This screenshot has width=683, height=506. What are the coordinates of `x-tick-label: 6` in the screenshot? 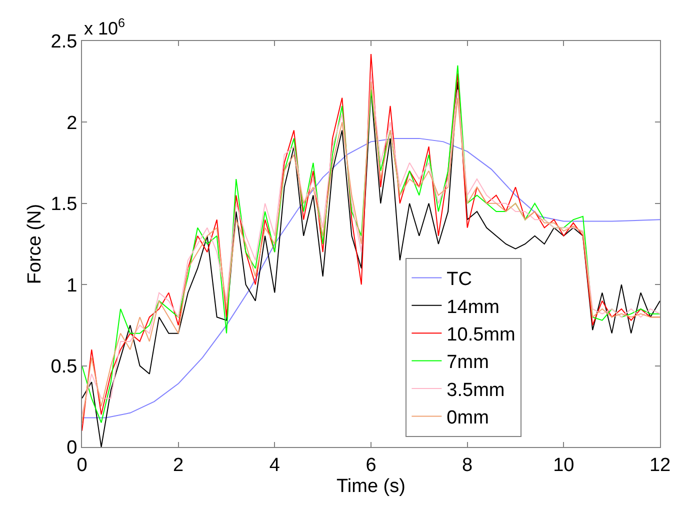 It's located at (371, 465).